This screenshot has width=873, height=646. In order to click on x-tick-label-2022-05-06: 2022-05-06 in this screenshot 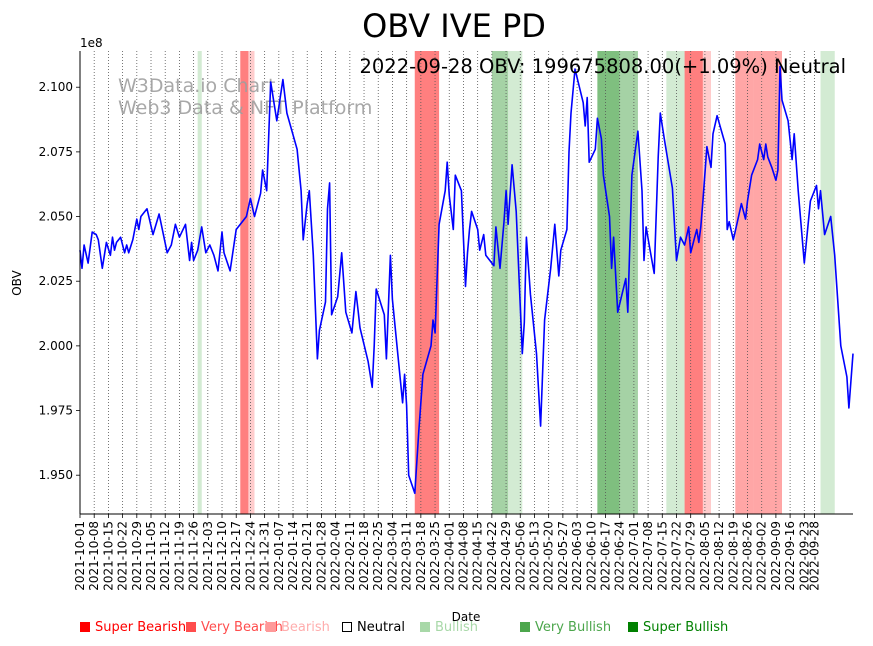, I will do `click(520, 556)`.